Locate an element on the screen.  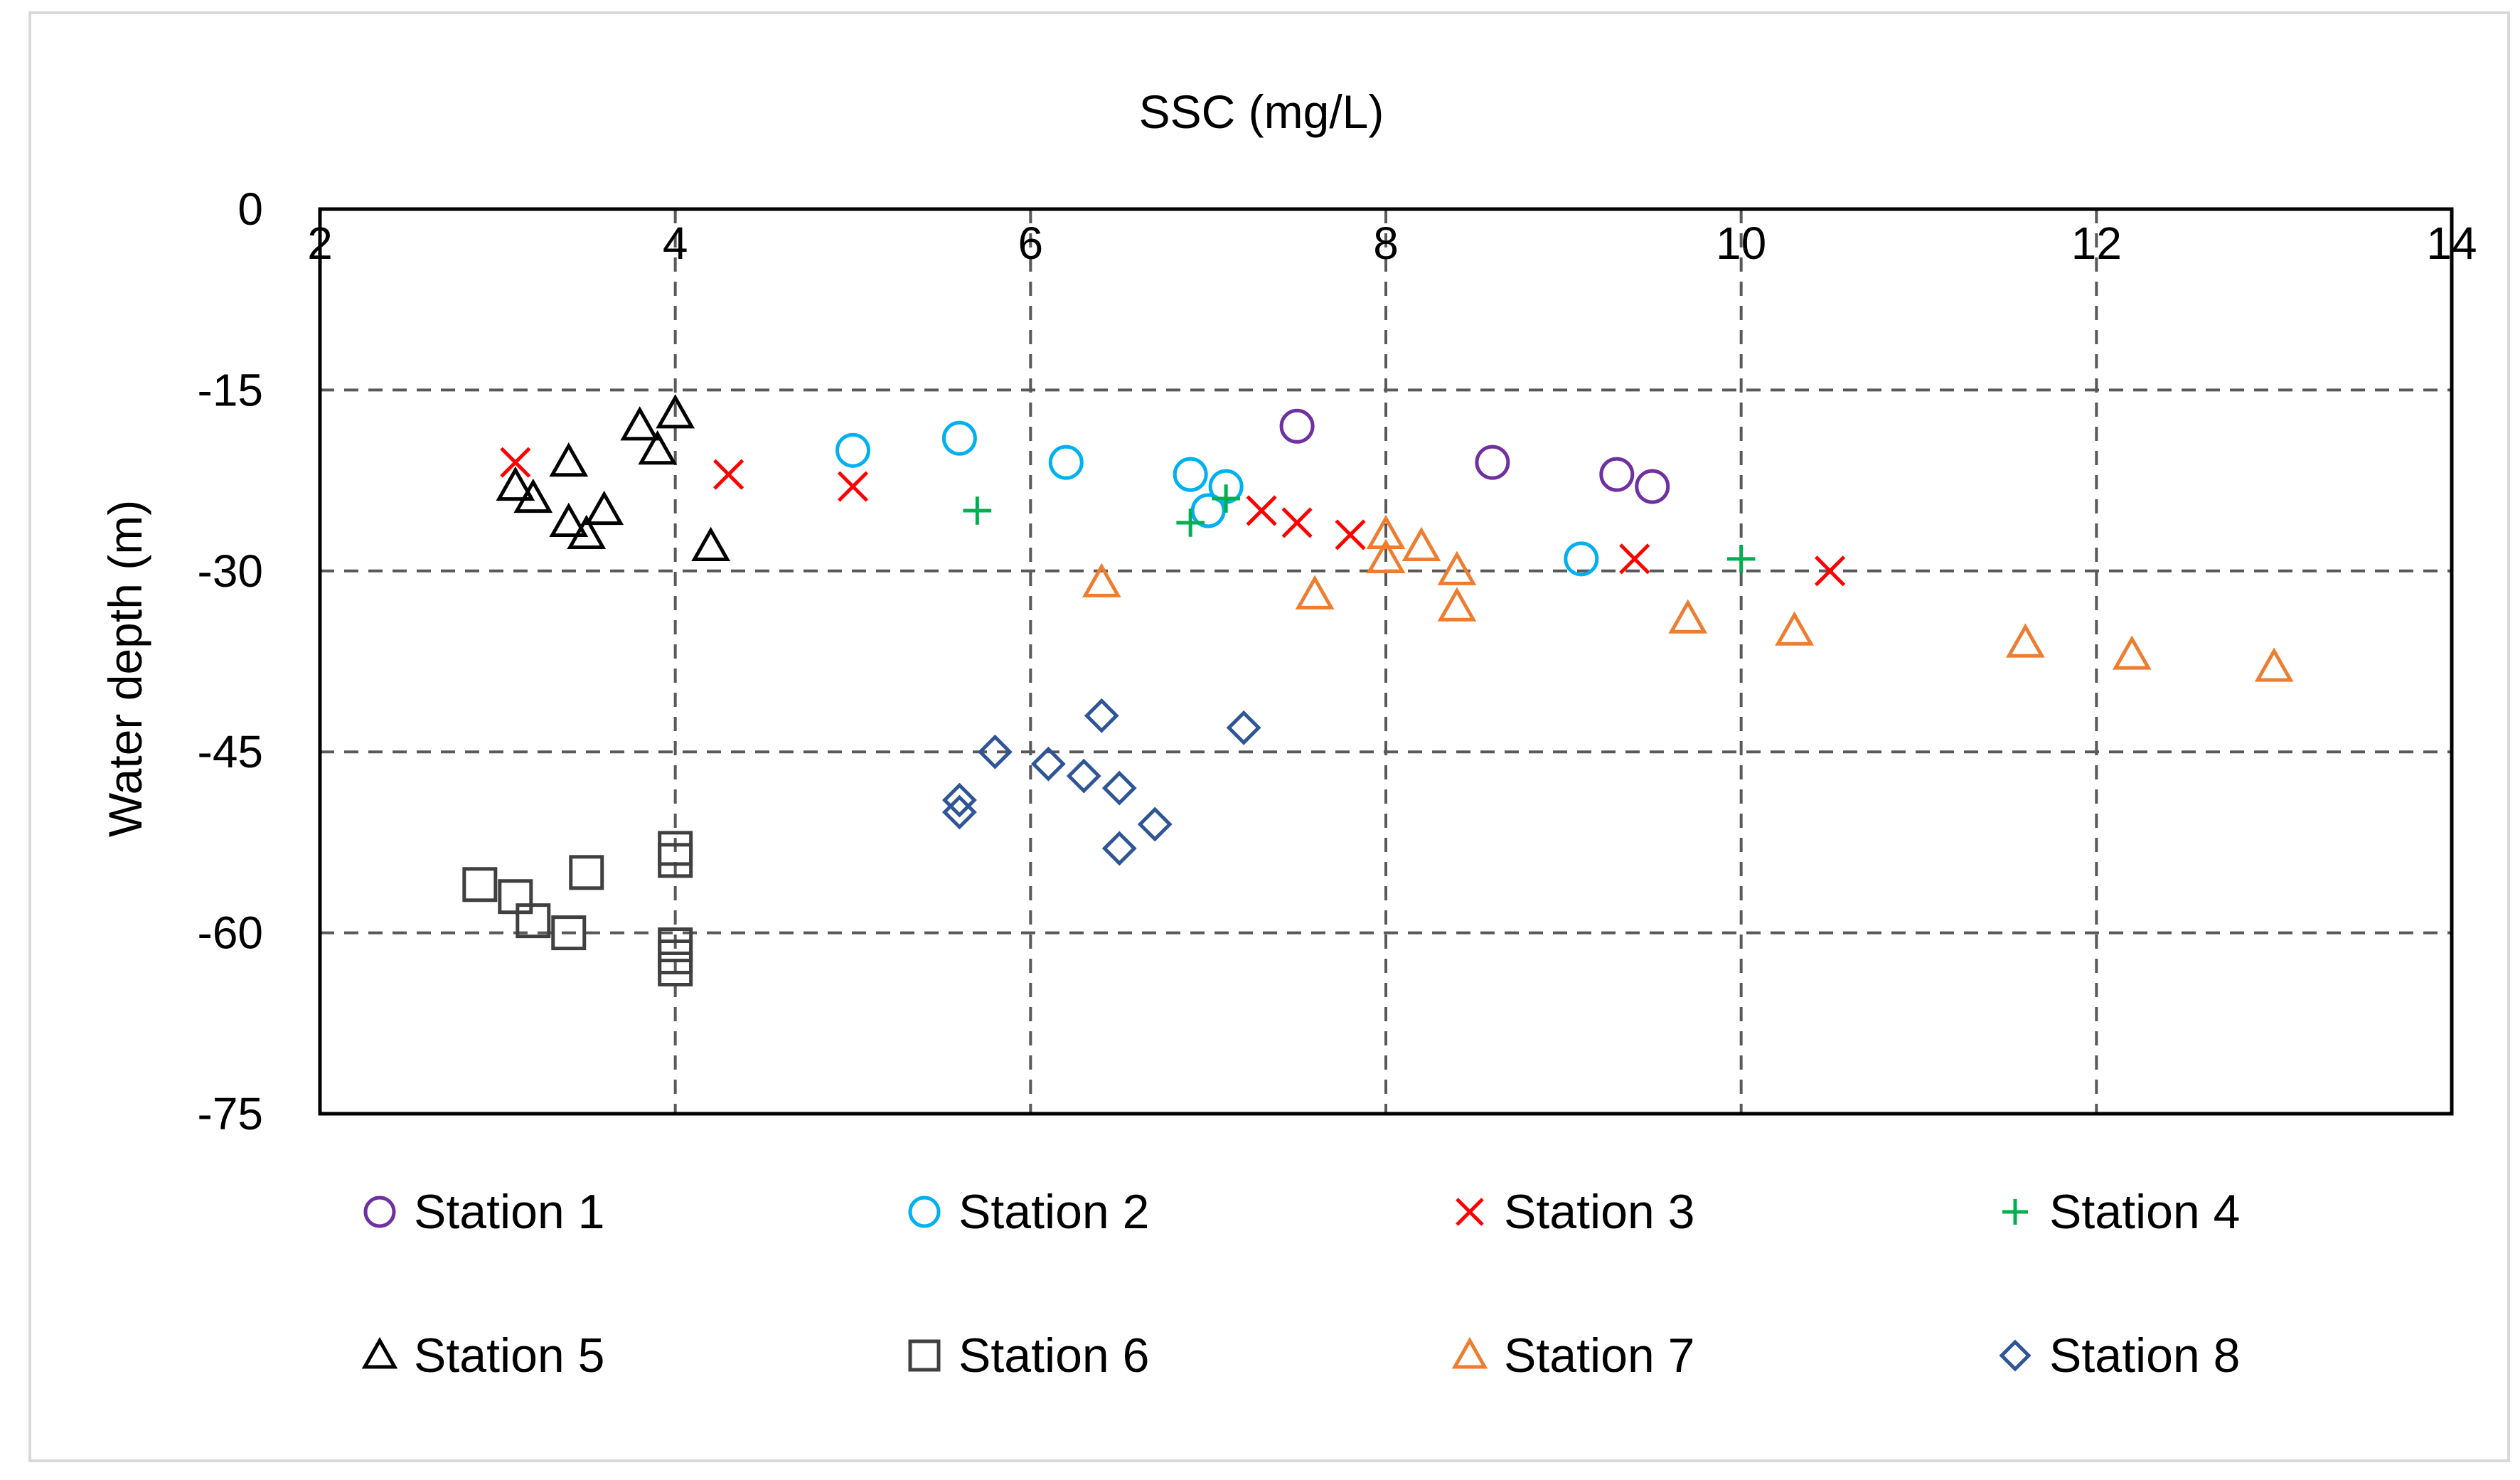
legend-label-station-6: Station 6 is located at coordinates (1054, 1356).